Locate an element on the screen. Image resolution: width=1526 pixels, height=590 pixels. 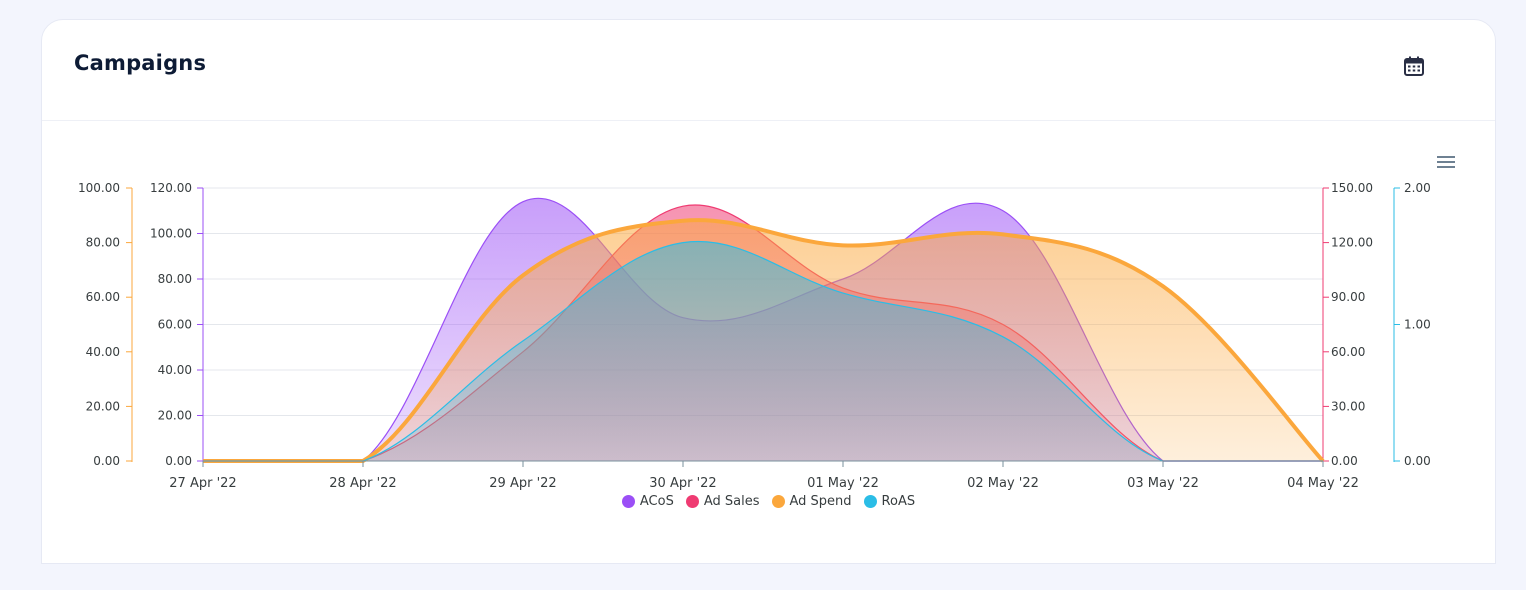
x-axis-label: 29 Apr '22 is located at coordinates (522, 483).